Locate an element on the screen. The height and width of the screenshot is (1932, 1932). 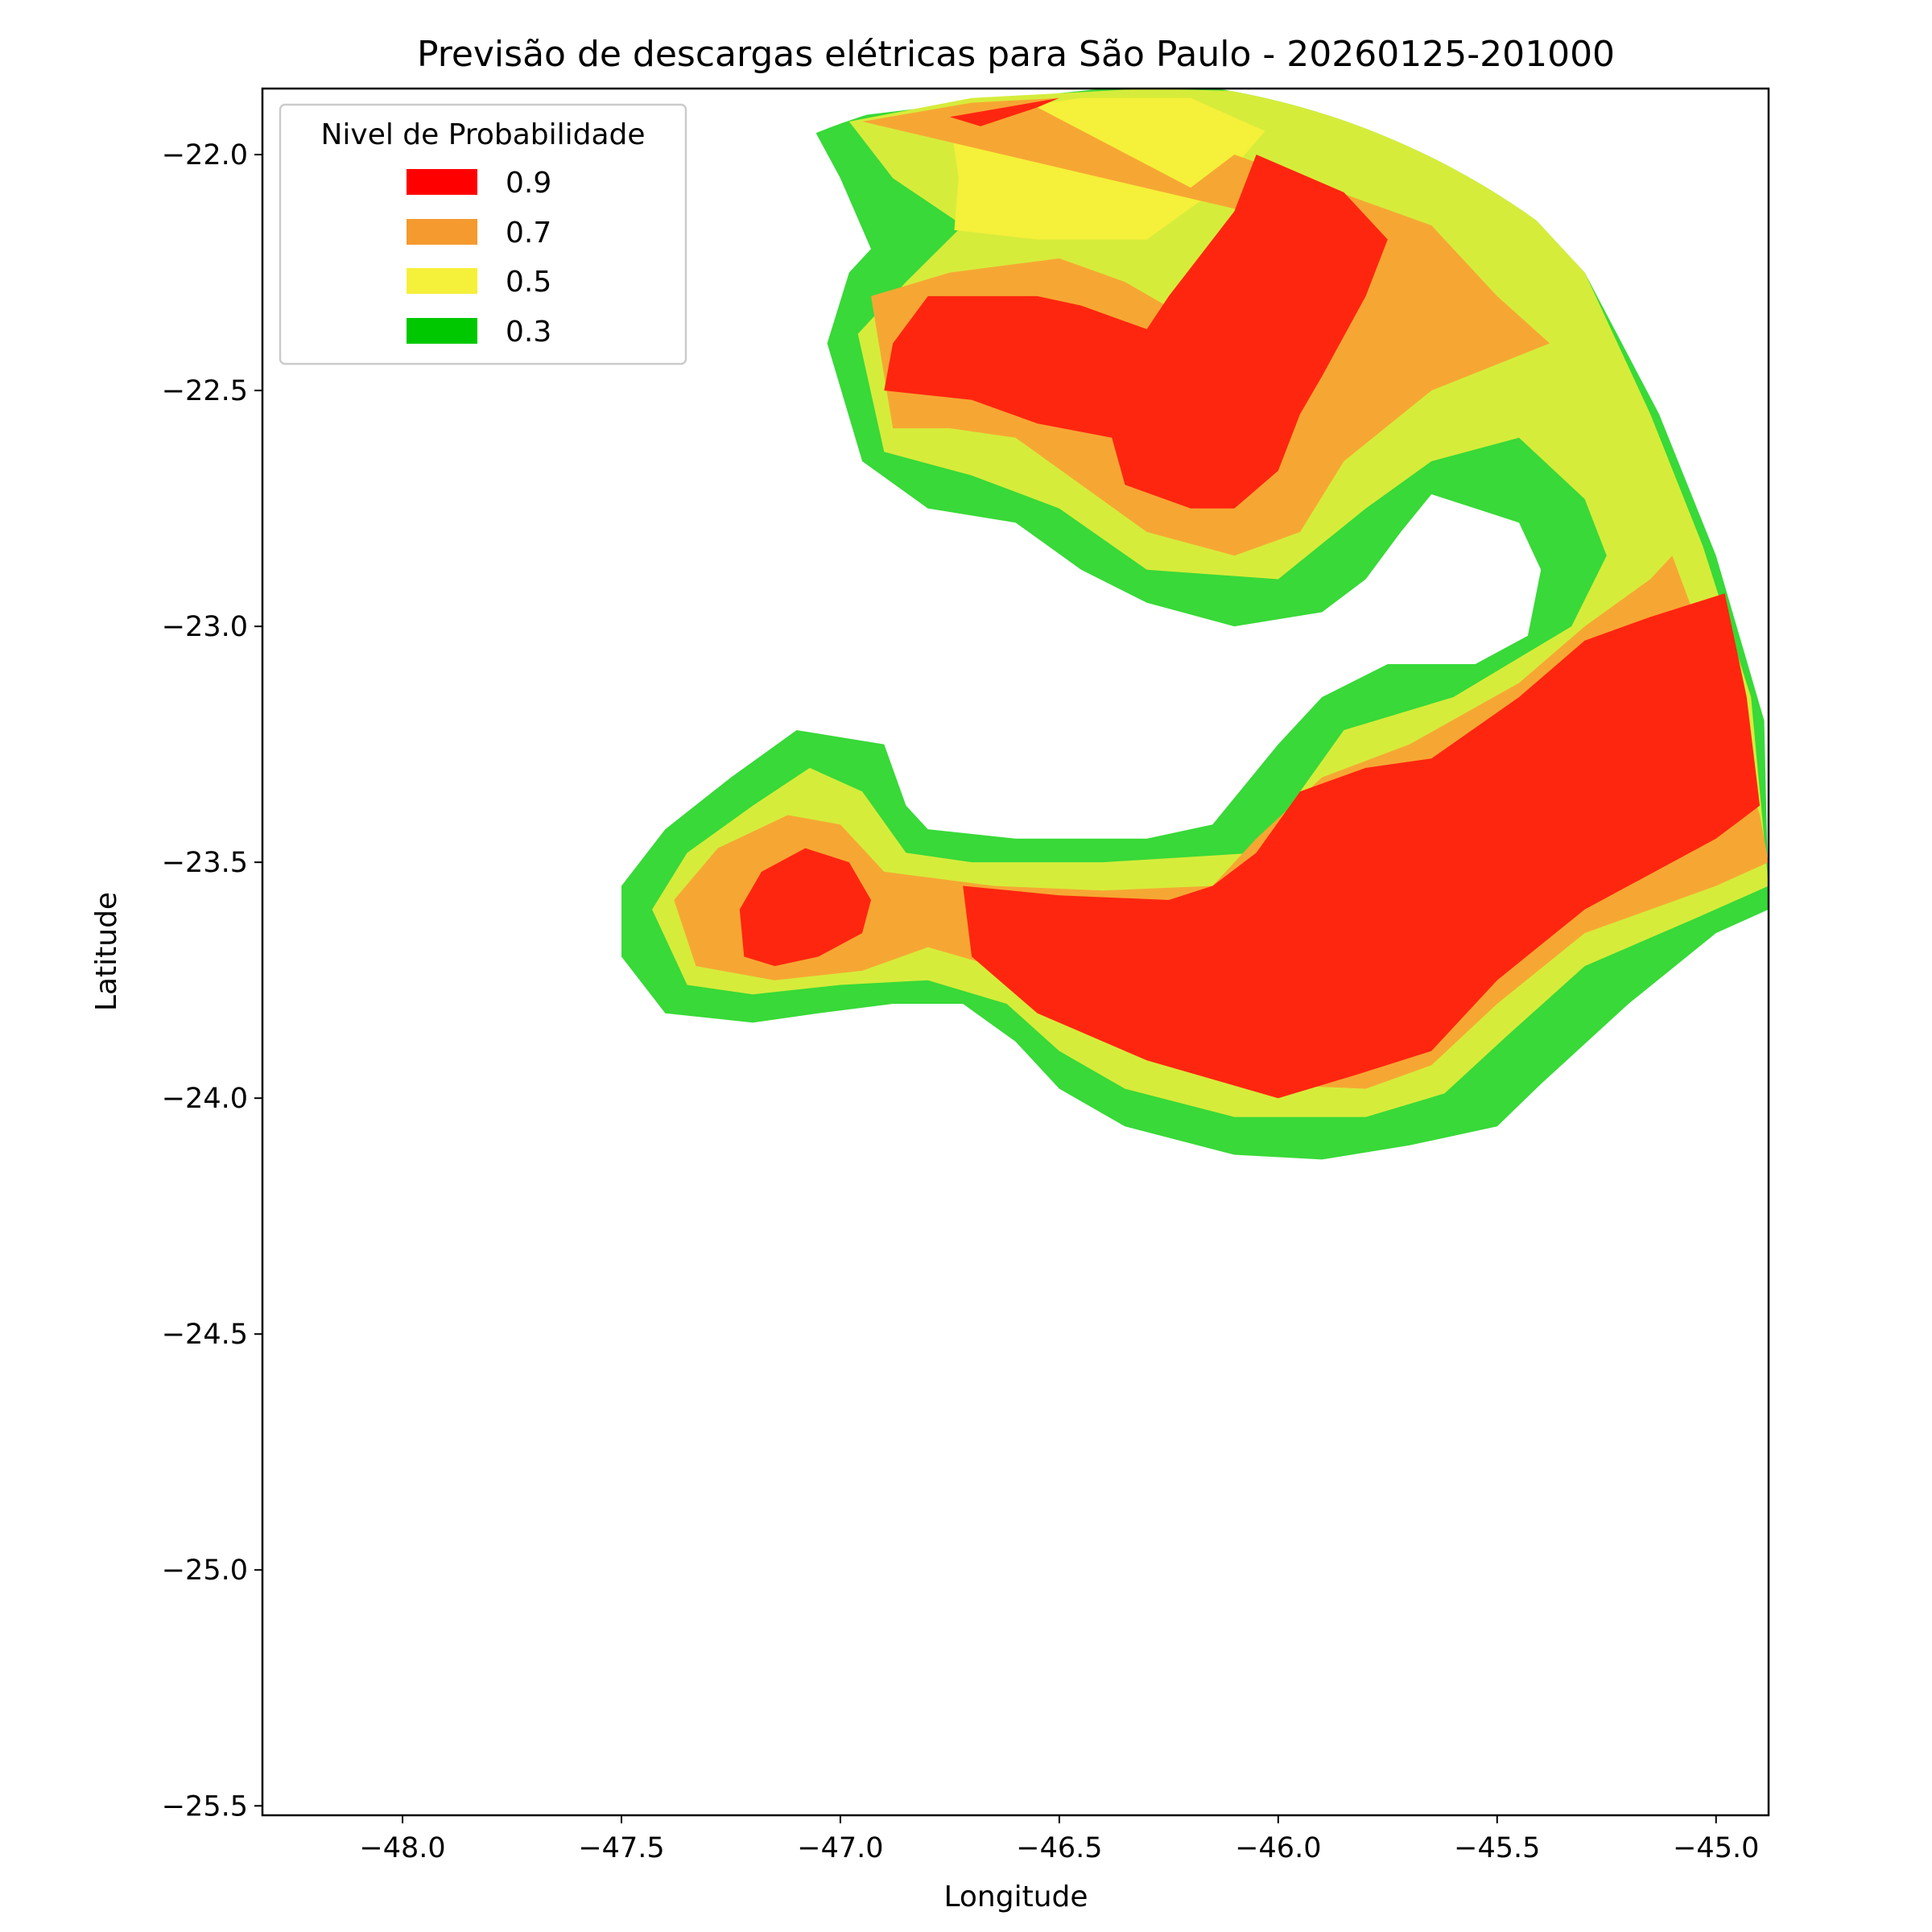
legend: Nivel de Probabilidade 0.9 0.7 0.5 0.3 is located at coordinates (483, 234).